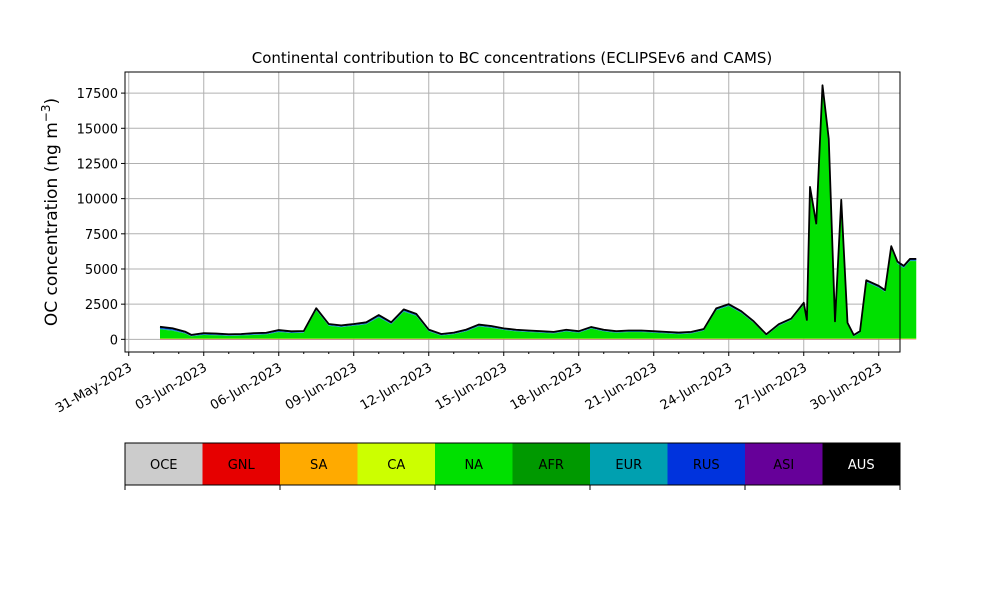 The height and width of the screenshot is (600, 1000). I want to click on legend-label-asi: ASI, so click(783, 465).